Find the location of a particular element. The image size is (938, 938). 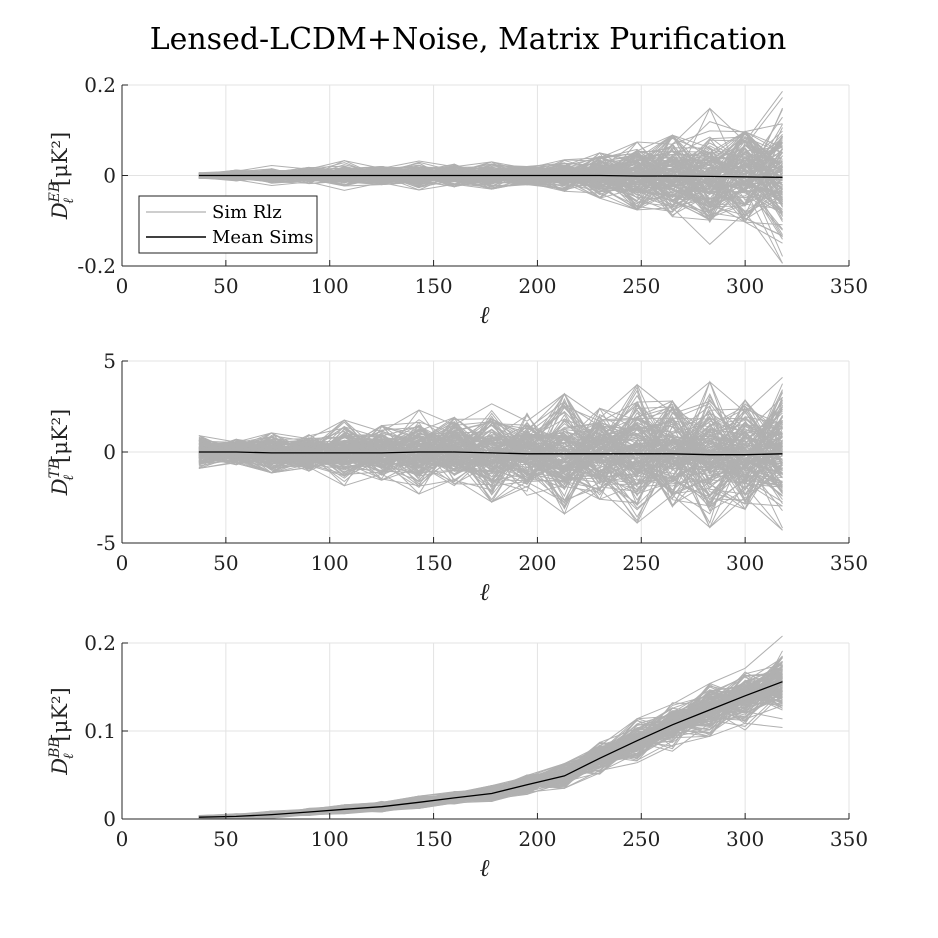

y-axis-label: DEBℓ [μK²] is located at coordinates (62, 176).